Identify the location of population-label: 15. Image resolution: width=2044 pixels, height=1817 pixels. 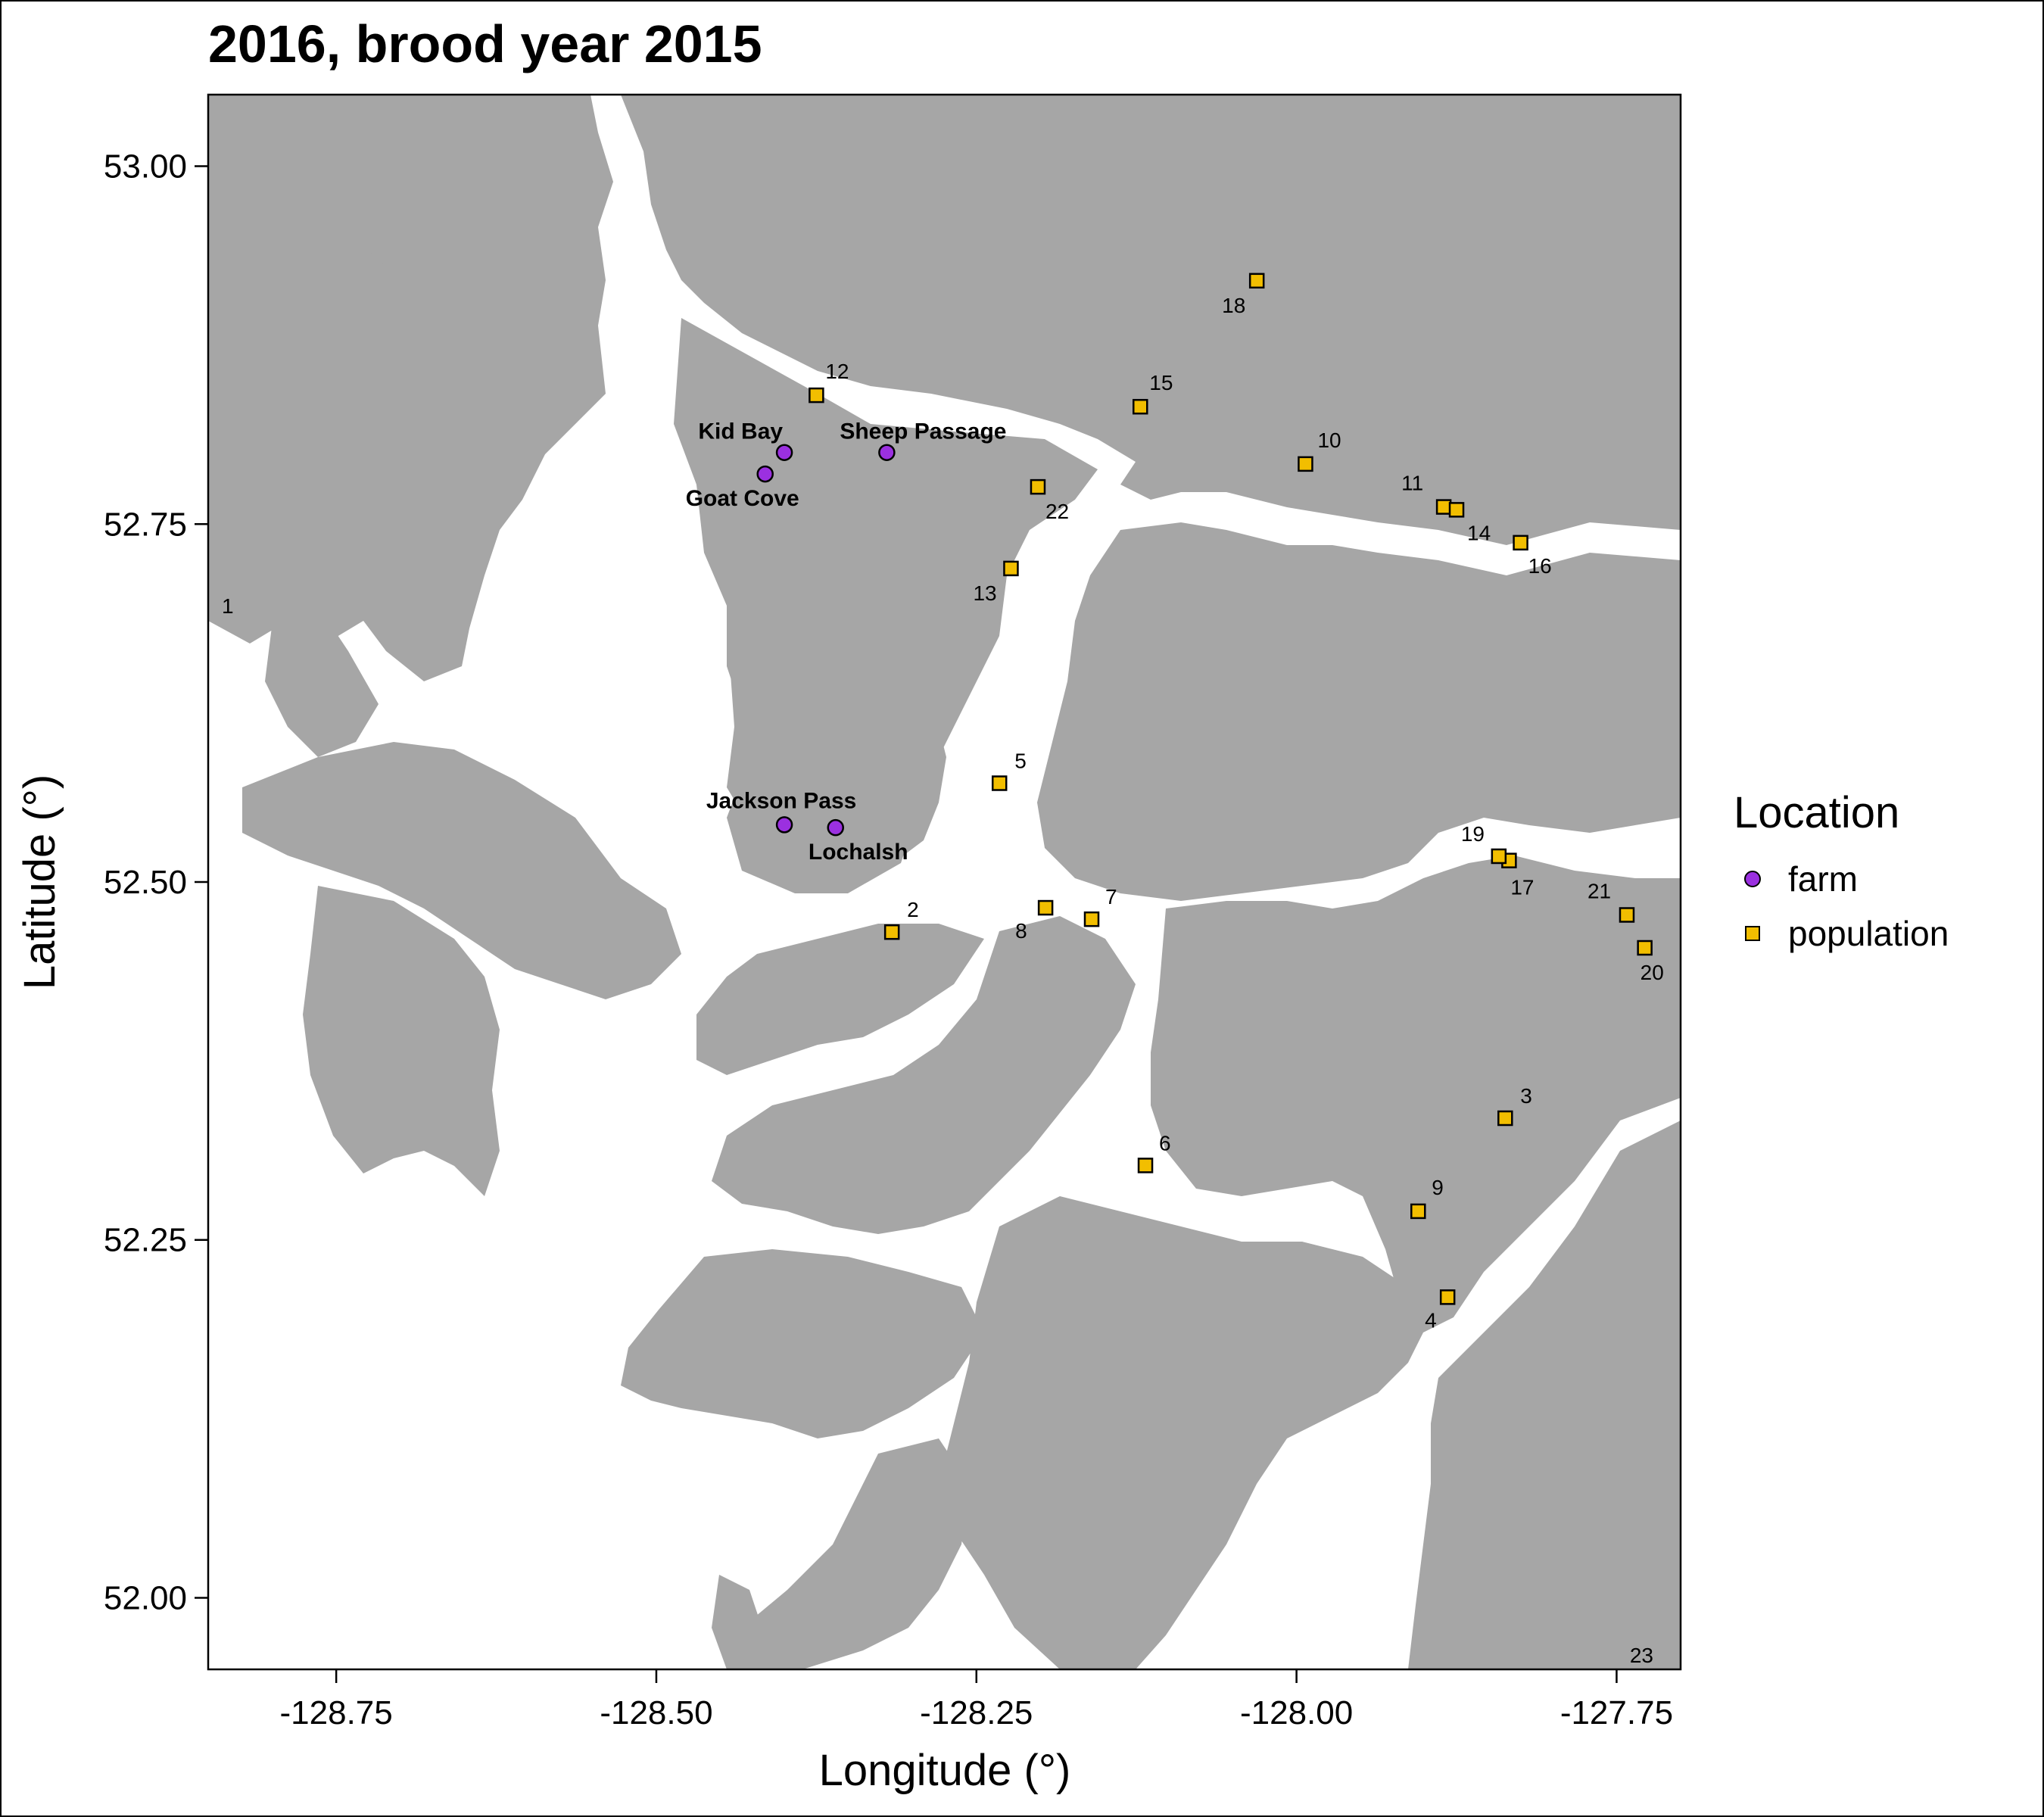
(1161, 382).